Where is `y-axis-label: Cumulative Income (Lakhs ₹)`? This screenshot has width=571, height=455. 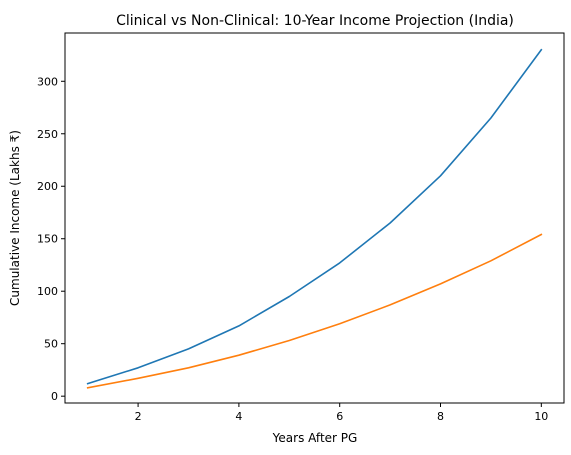 y-axis-label: Cumulative Income (Lakhs ₹) is located at coordinates (15, 218).